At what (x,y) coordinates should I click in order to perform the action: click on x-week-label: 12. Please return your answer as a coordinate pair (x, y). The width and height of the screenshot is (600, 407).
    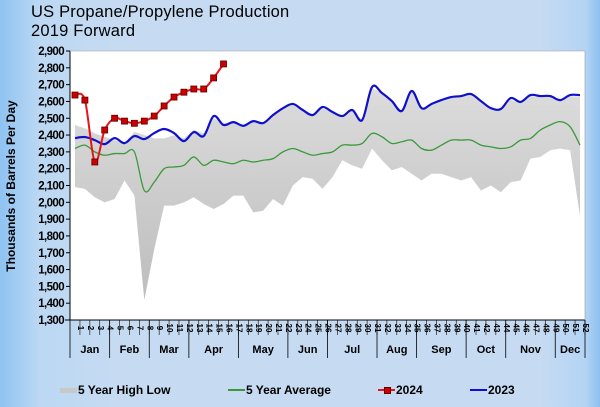
    Looking at the image, I should click on (189, 328).